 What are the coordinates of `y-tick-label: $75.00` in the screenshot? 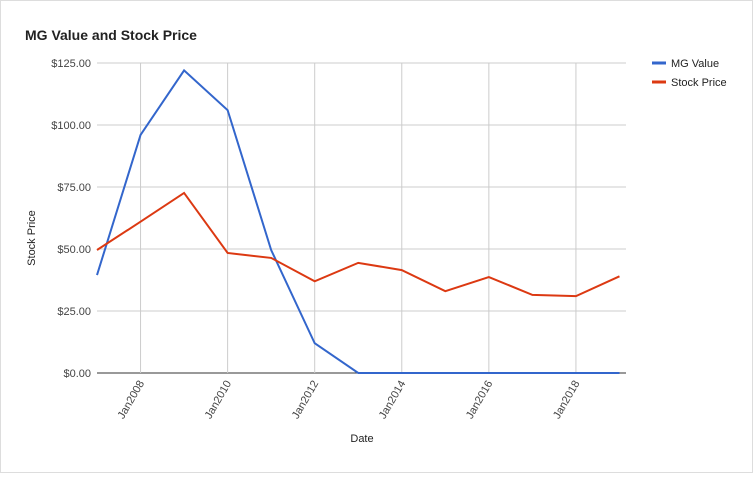 It's located at (74, 188).